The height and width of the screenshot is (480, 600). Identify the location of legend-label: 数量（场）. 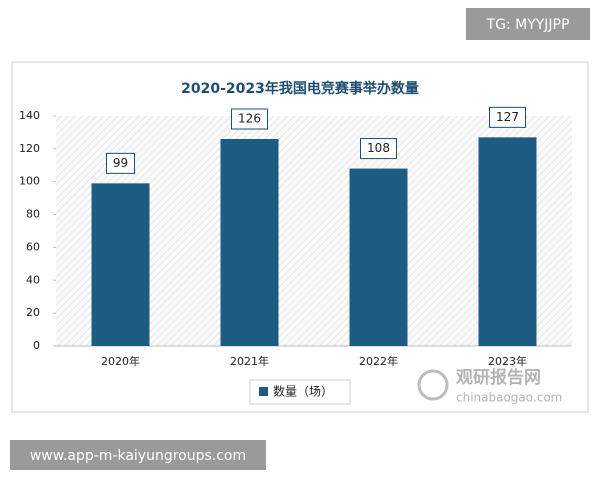
(303, 391).